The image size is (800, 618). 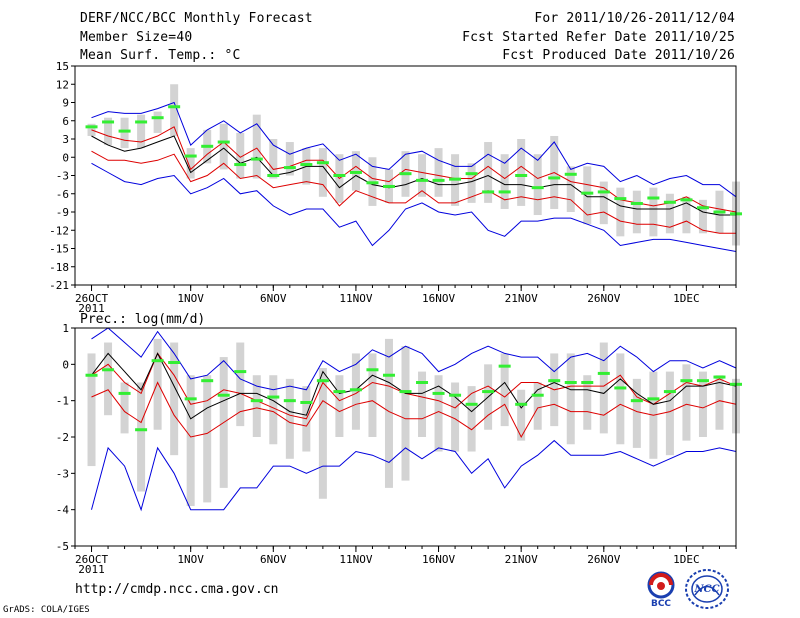 I want to click on fcst-produced-date: Fcst Produced Date 2011/10/26, so click(x=618, y=55).